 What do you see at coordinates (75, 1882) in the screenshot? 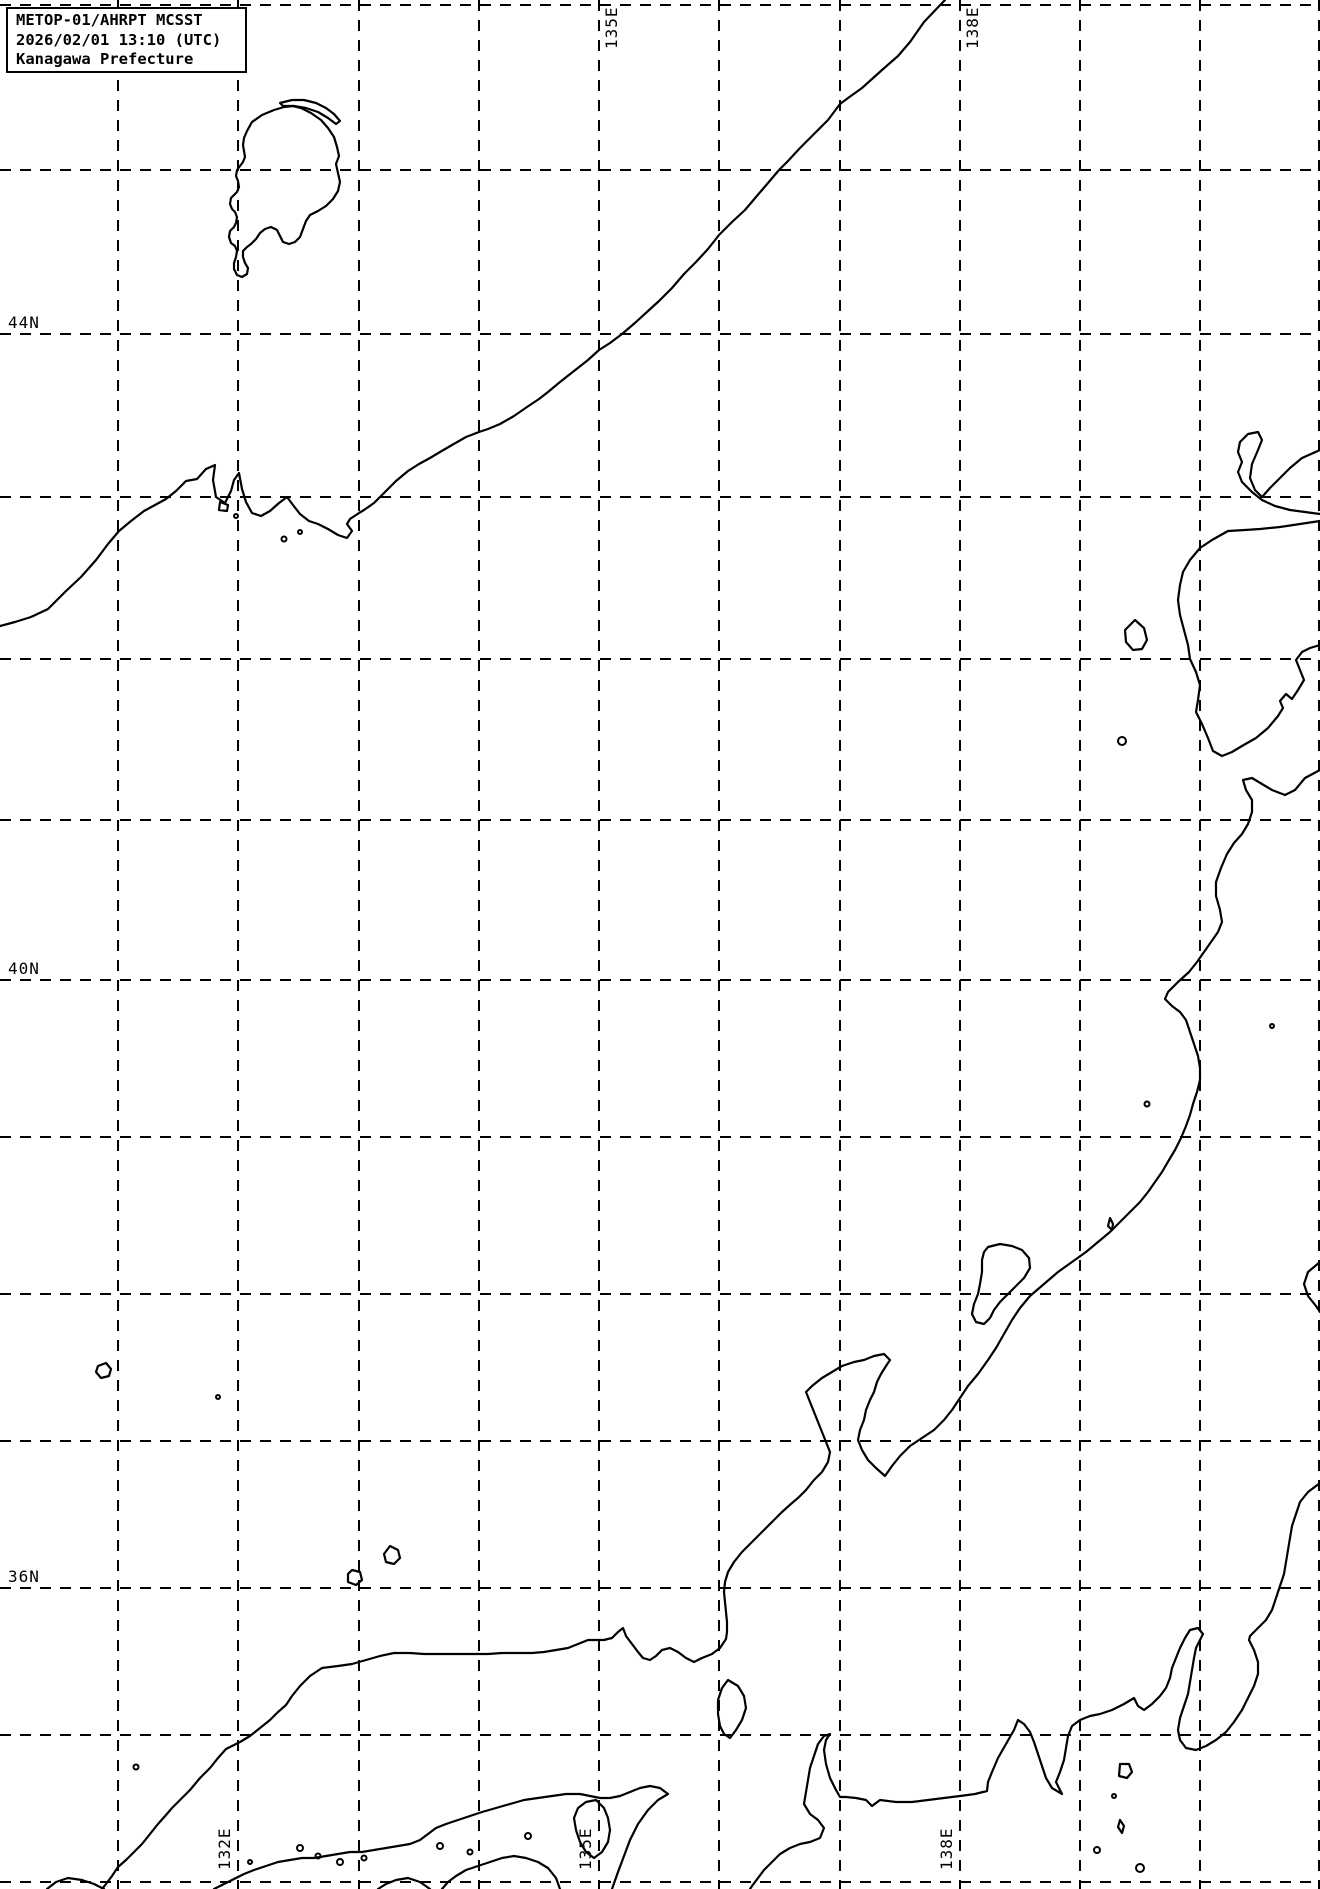
I see `kyushu-fragment` at bounding box center [75, 1882].